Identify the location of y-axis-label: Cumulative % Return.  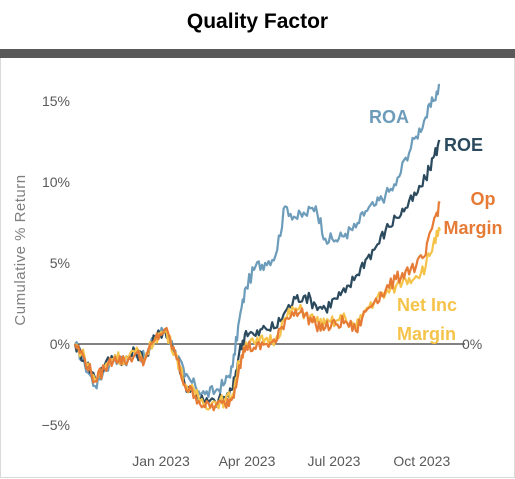
(20, 249).